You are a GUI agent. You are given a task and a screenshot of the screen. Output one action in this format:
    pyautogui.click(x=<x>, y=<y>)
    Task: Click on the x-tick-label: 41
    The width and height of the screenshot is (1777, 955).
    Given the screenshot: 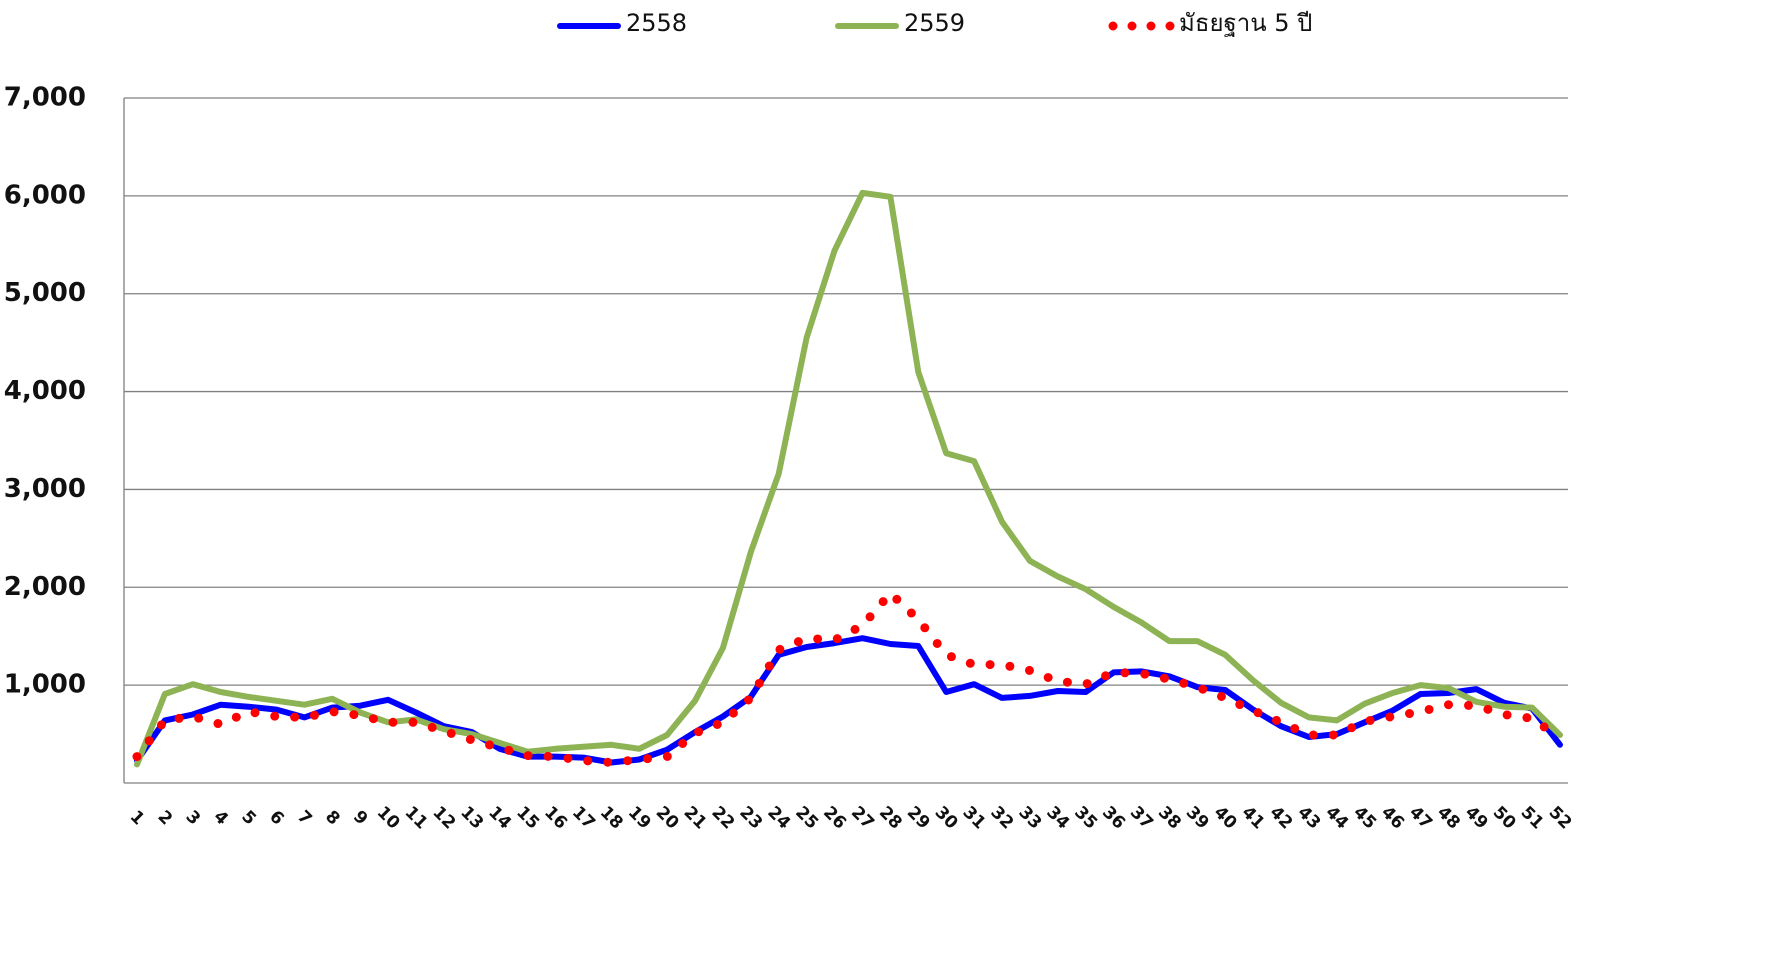 What is the action you would take?
    pyautogui.click(x=1253, y=818)
    